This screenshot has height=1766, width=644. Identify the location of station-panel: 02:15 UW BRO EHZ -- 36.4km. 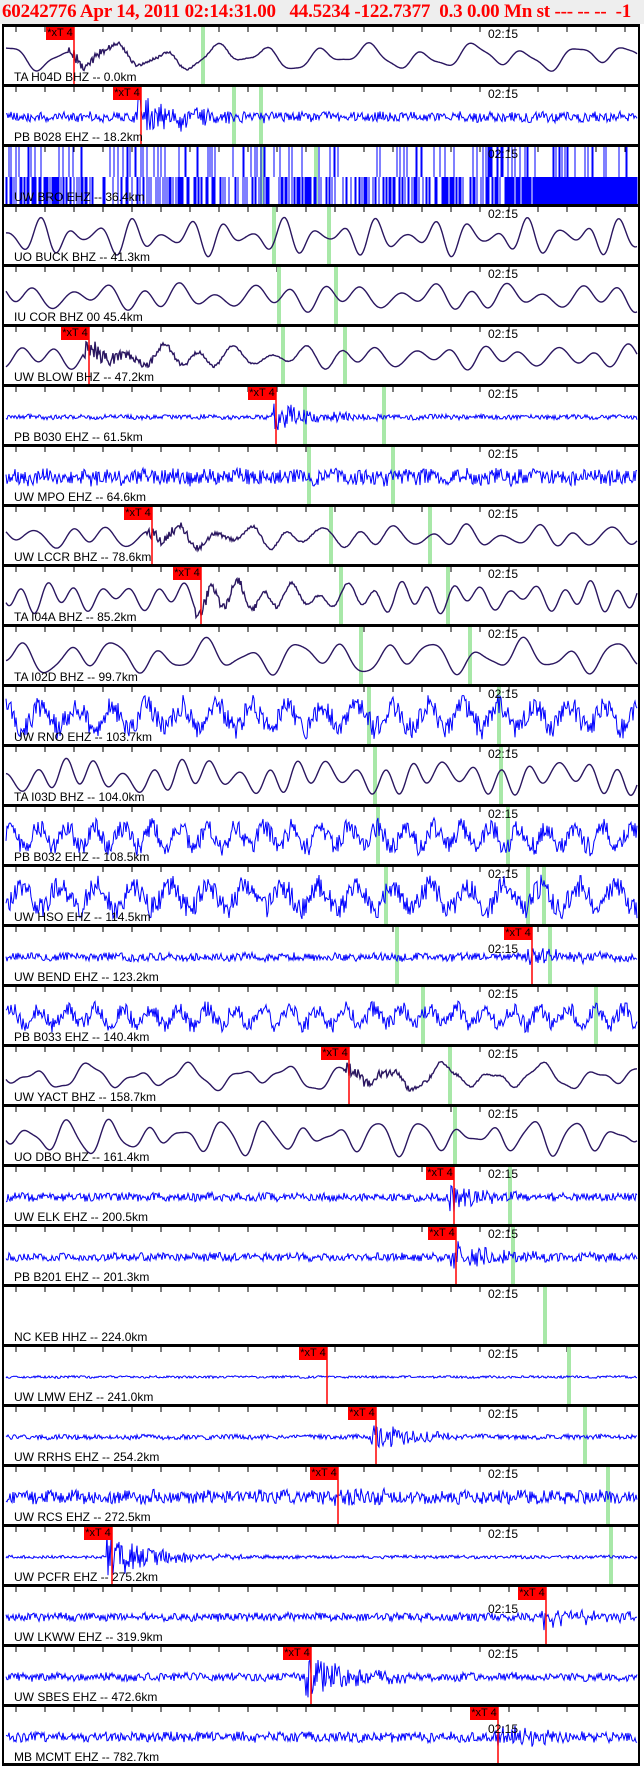
(321, 174).